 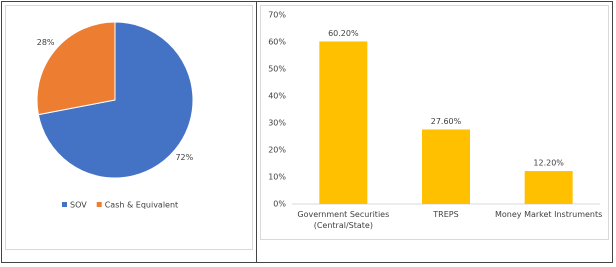 What do you see at coordinates (141, 205) in the screenshot?
I see `legend-label: Cash & Equivalent` at bounding box center [141, 205].